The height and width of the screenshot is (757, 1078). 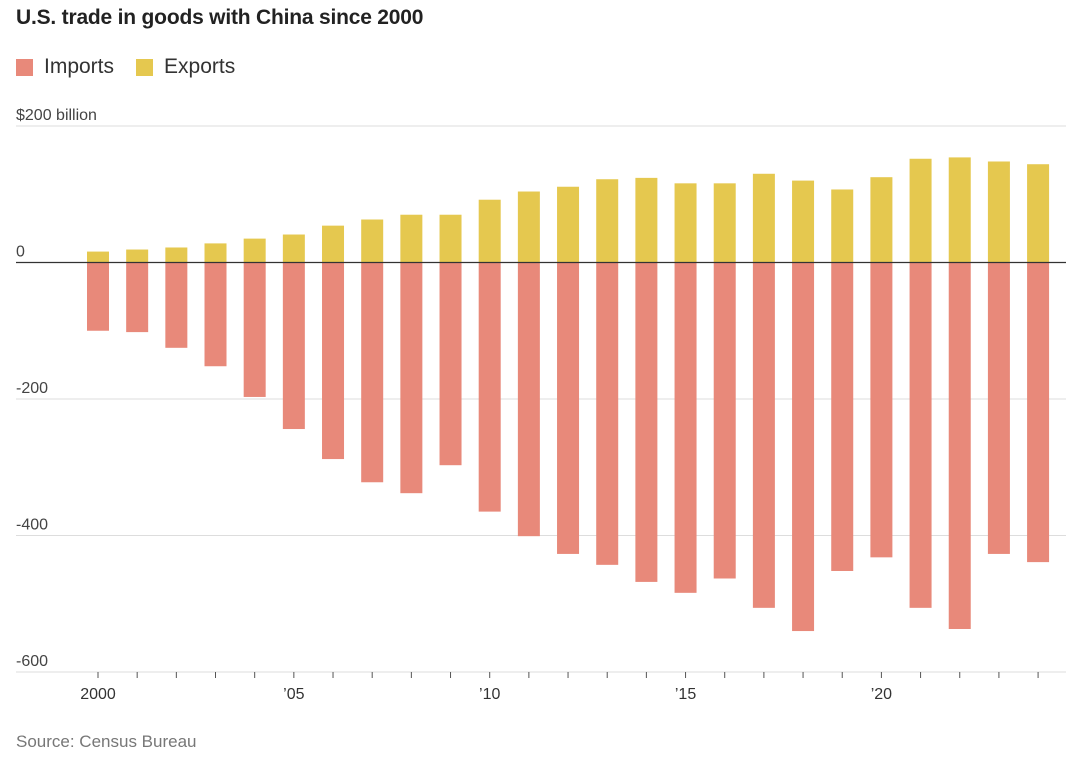 What do you see at coordinates (881, 694) in the screenshot?
I see `x-tick-label: ’20` at bounding box center [881, 694].